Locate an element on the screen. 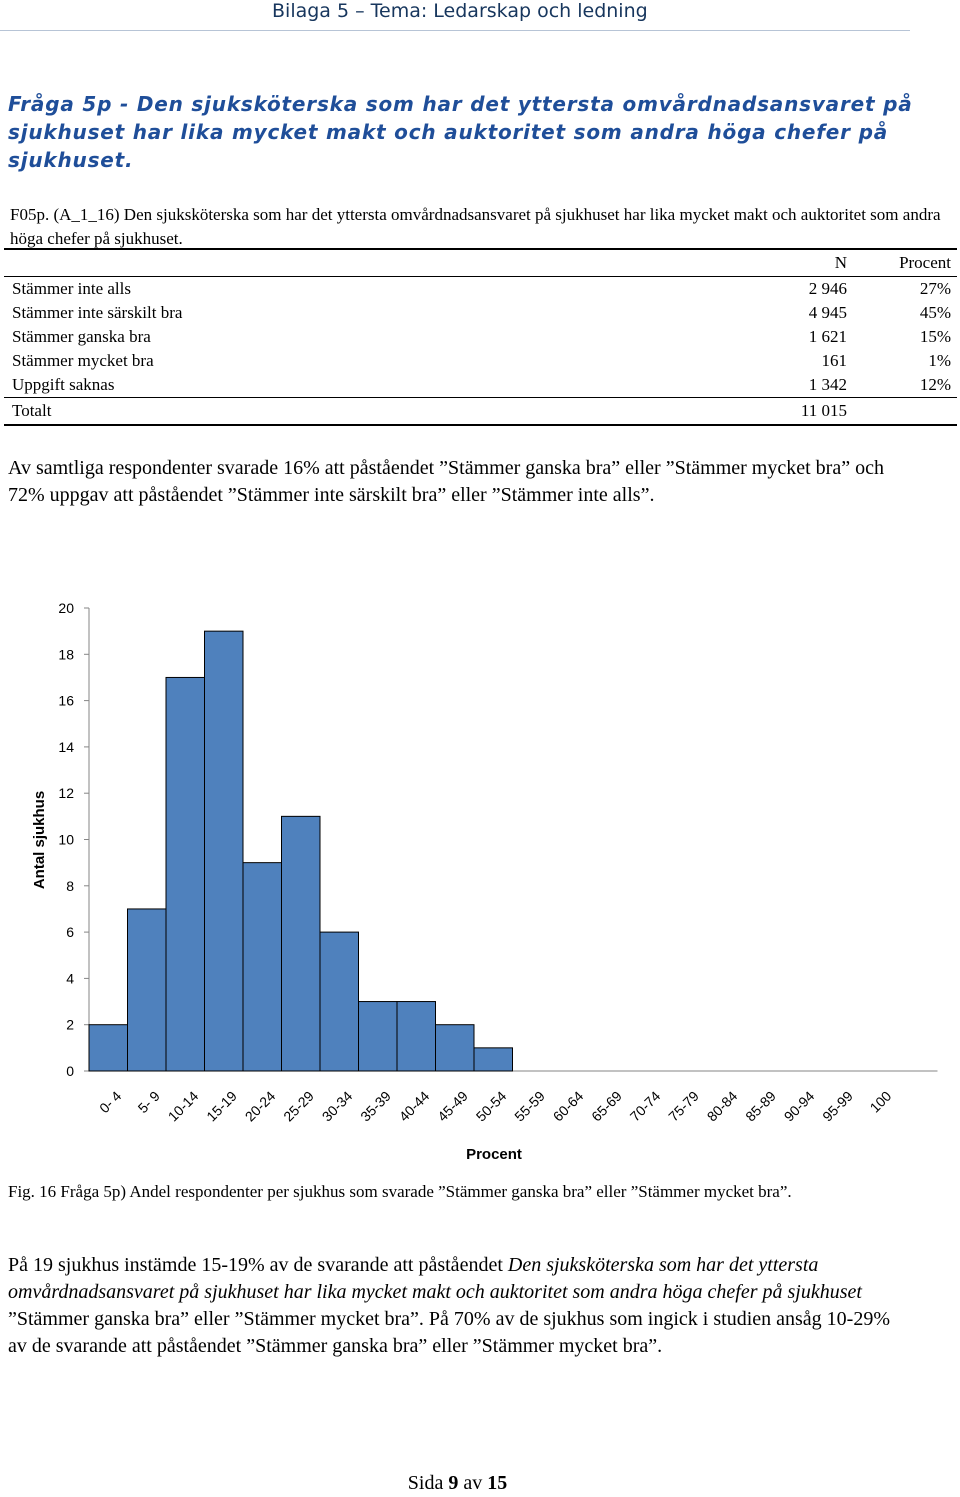 The width and height of the screenshot is (960, 1497). table-row: Stämmer inte särskilt bra 4 945 45% is located at coordinates (480, 313).